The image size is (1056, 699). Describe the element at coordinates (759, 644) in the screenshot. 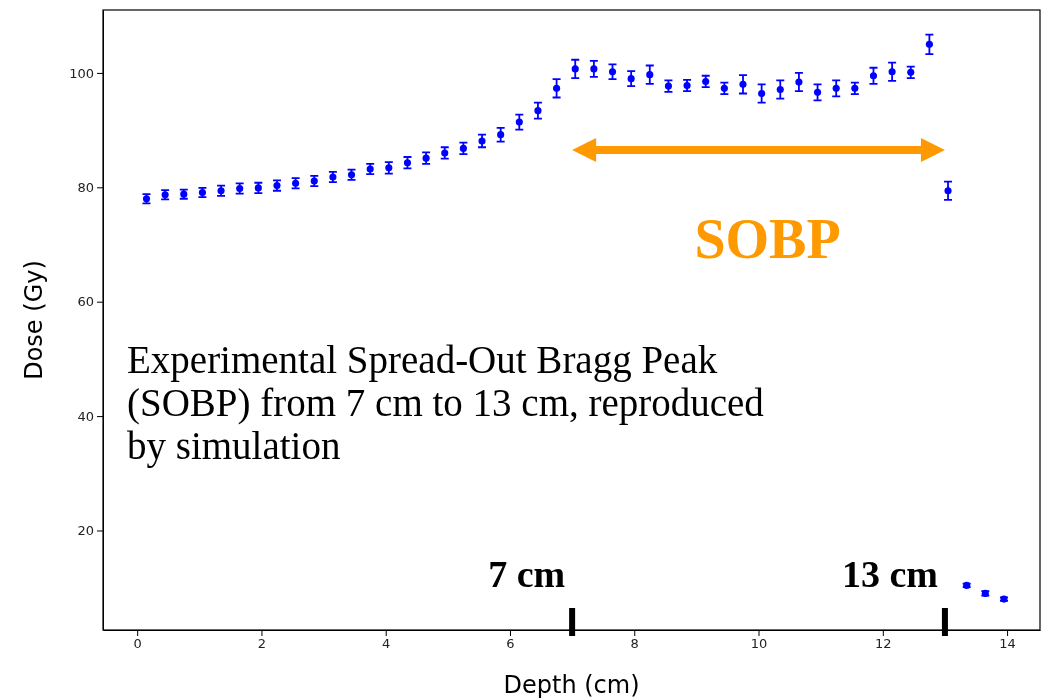

I see `x-tick-label: 10` at that location.